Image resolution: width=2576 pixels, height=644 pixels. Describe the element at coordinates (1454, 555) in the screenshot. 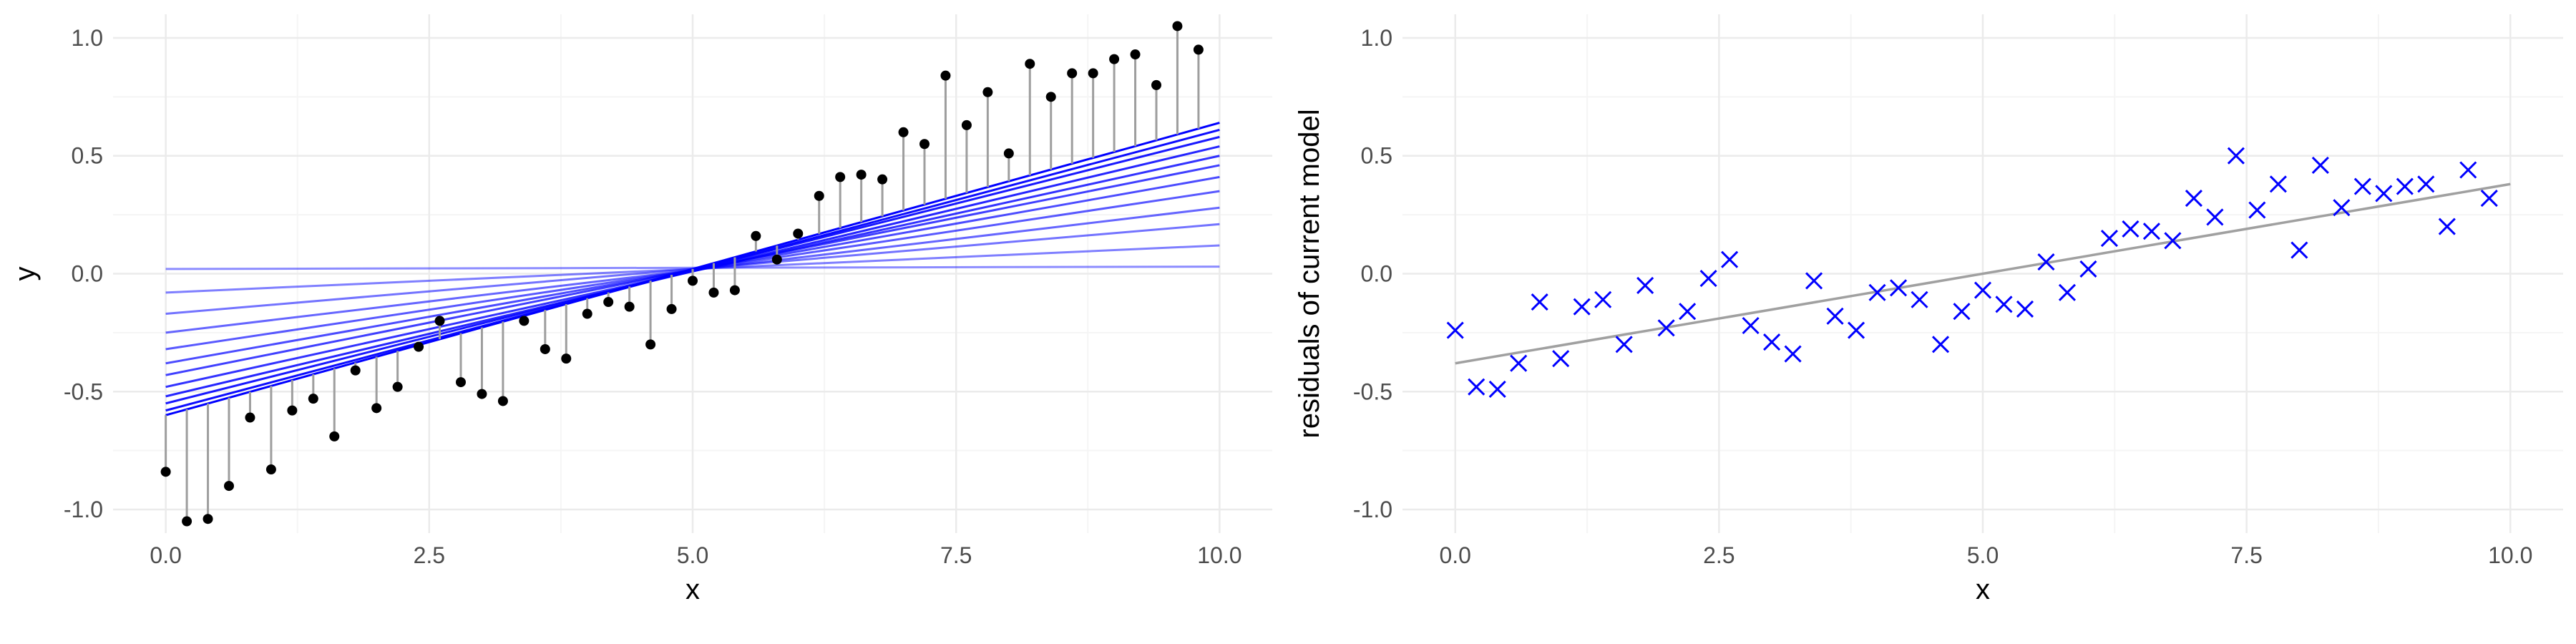

I see `x-tick-label: 0.0` at that location.